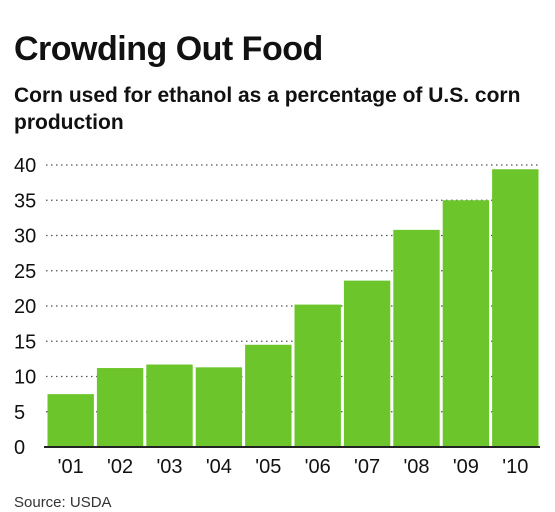 This screenshot has height=512, width=555. I want to click on x-tick-label: '01, so click(71, 467).